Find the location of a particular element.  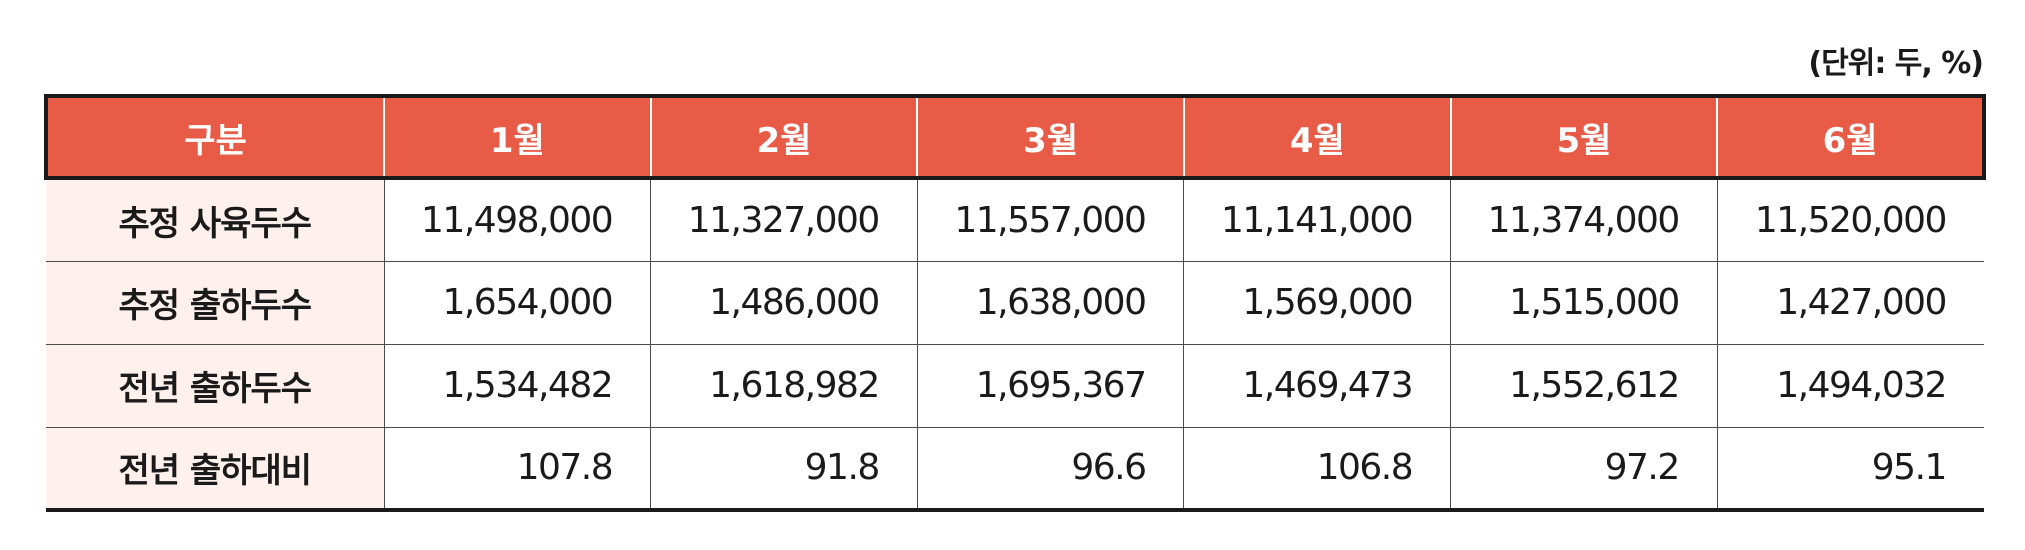

header-month: 6월 is located at coordinates (1851, 137).